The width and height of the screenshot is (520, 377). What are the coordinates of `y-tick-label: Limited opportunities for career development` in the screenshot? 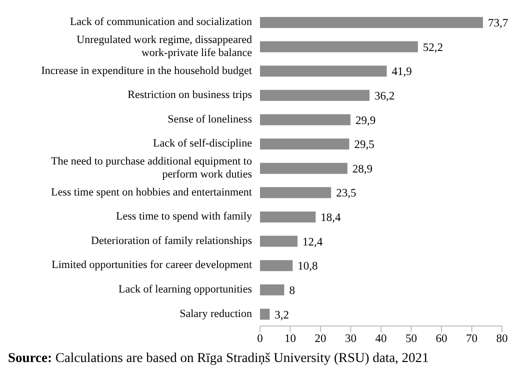 It's located at (152, 265).